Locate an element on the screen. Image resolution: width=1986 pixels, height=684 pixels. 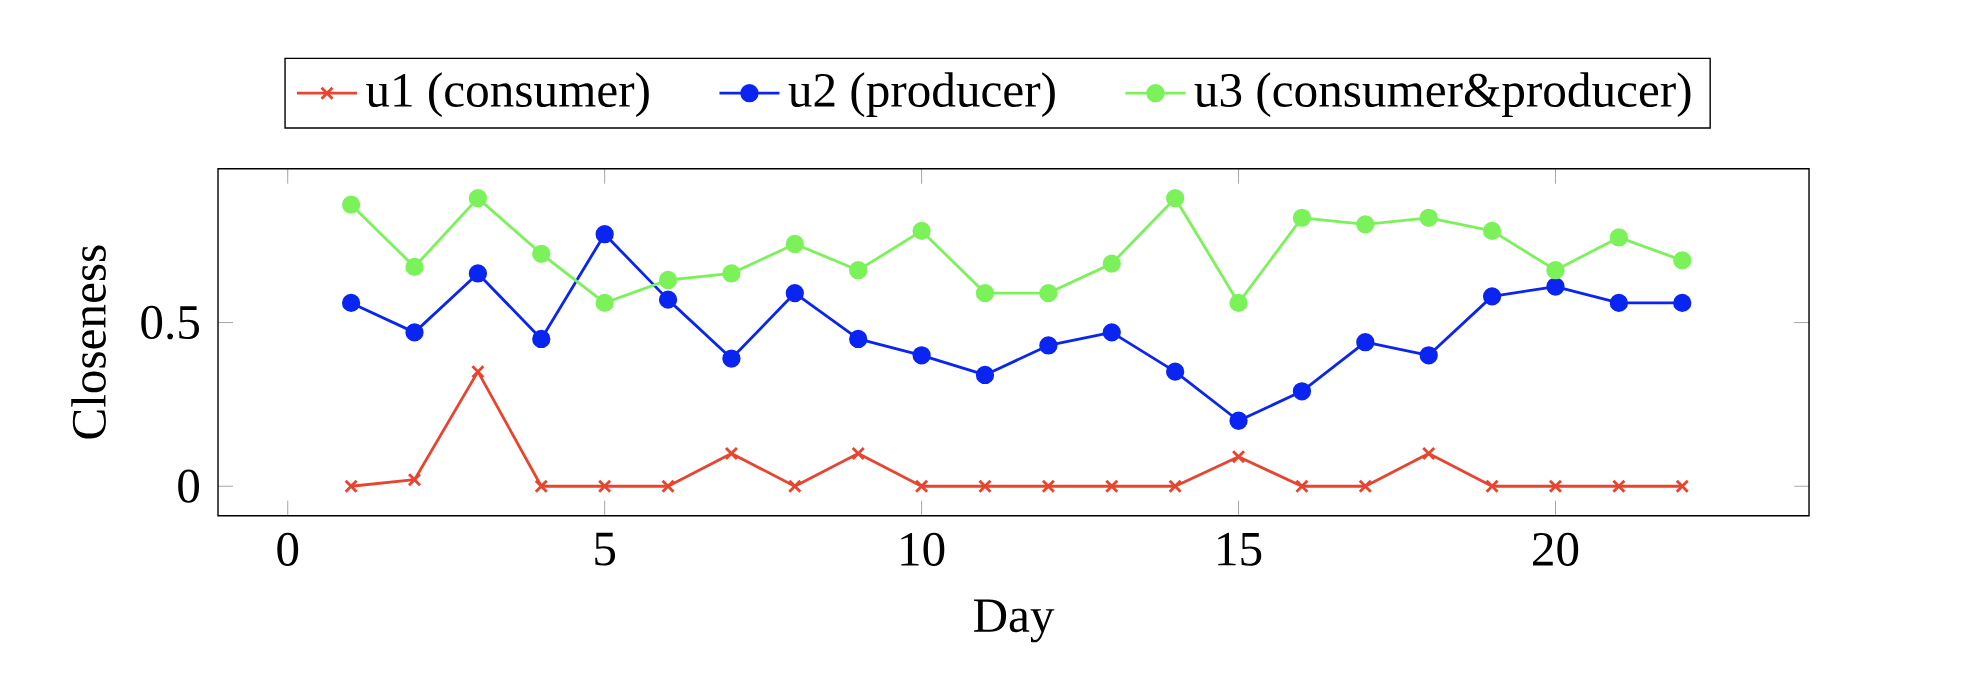
x-tick-label: 15 is located at coordinates (1240, 549).